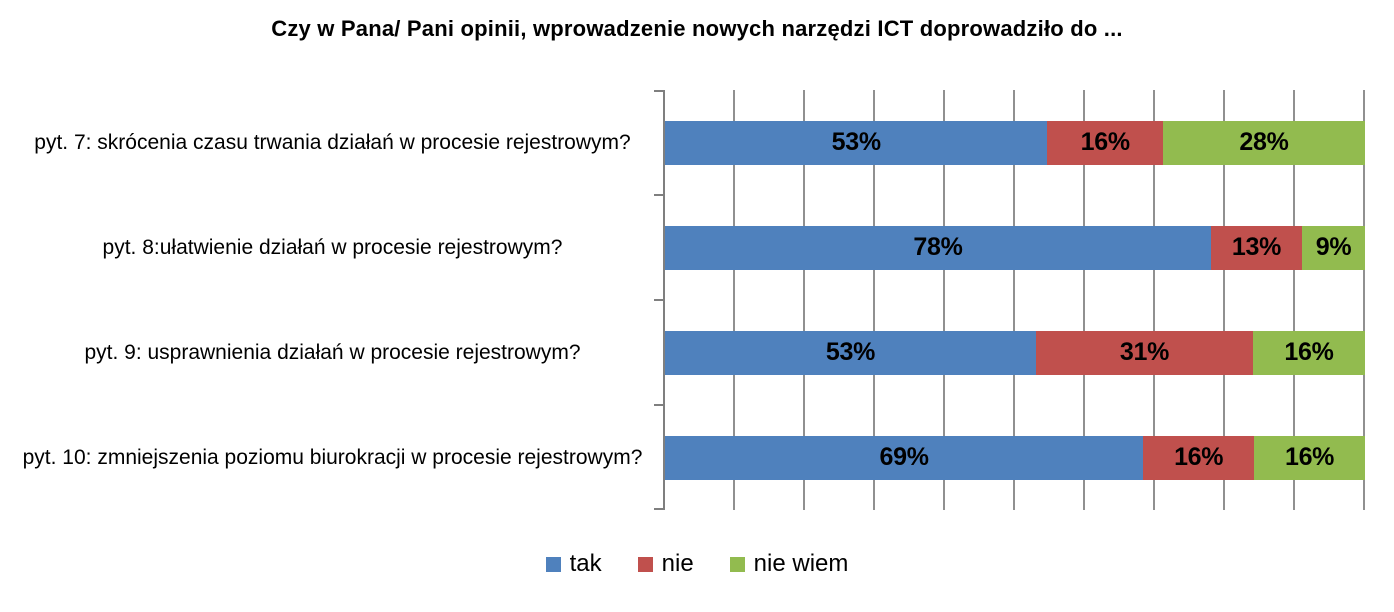 This screenshot has width=1394, height=612. I want to click on bar-segment-nie: 31%, so click(1144, 352).